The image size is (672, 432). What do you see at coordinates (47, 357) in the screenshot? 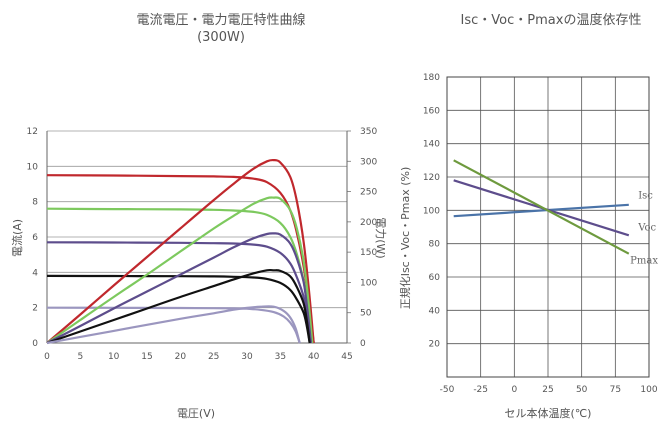
I see `left-xtick-label-0: 0` at bounding box center [47, 357].